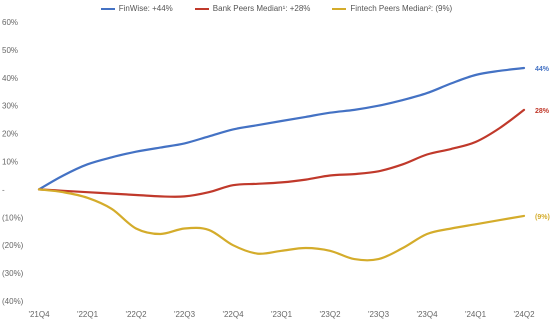 Image resolution: width=553 pixels, height=324 pixels. I want to click on legend-label: Bank Peers Median¹: +28%, so click(261, 8).